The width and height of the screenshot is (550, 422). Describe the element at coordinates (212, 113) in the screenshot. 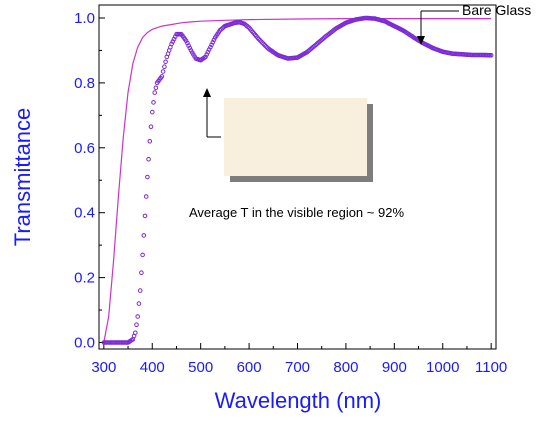

I see `sample-callout` at that location.